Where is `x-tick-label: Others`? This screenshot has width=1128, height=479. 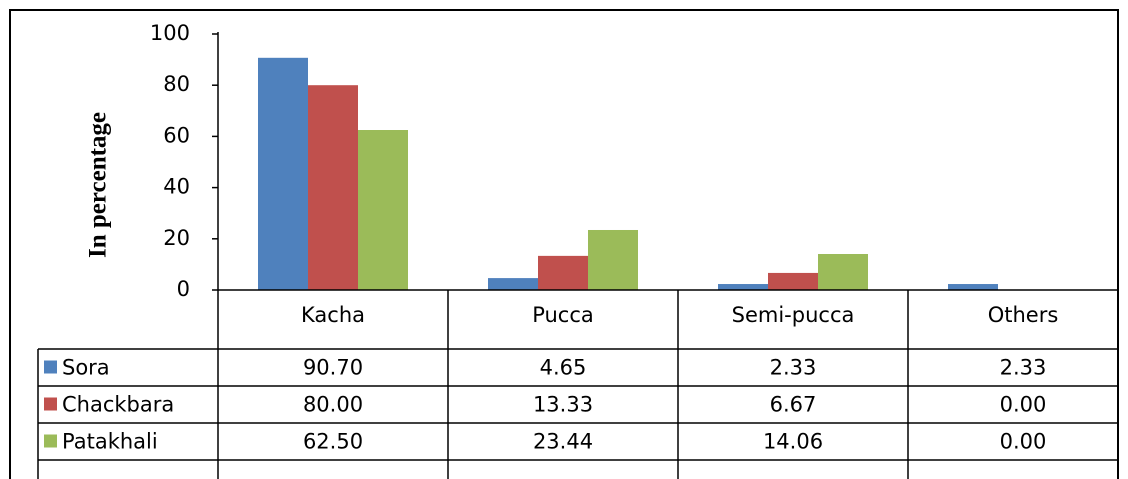 x-tick-label: Others is located at coordinates (1023, 315).